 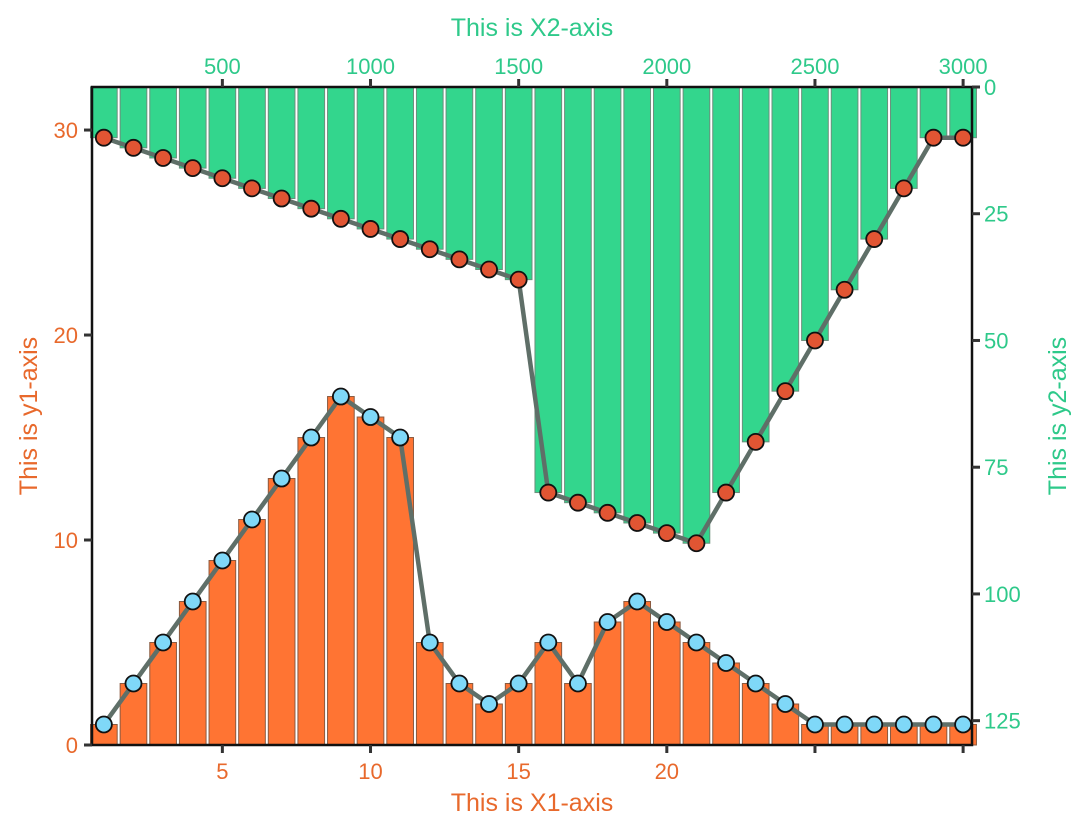 What do you see at coordinates (990, 87) in the screenshot?
I see `y2-tick-label: 0` at bounding box center [990, 87].